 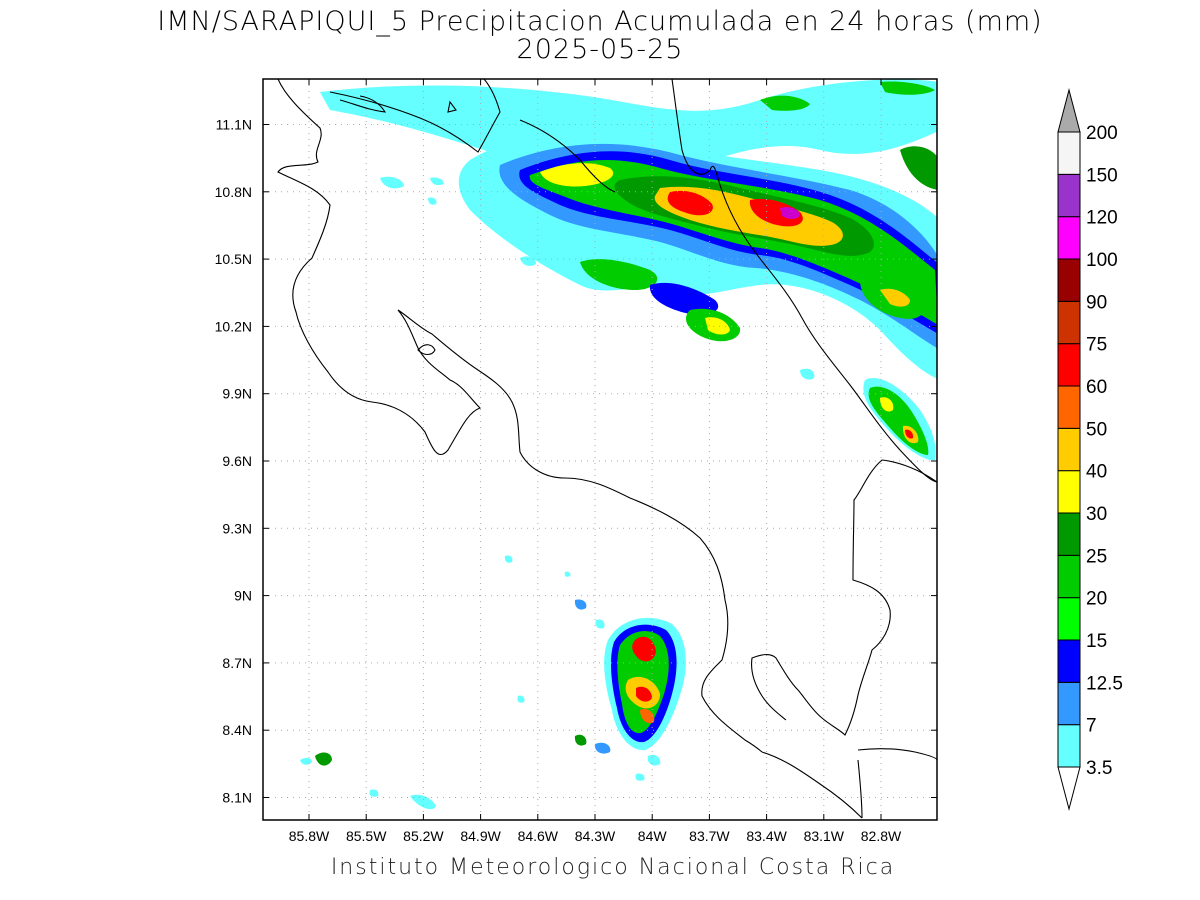 I want to click on latitude-tick-label: 9.6N, so click(x=237, y=461).